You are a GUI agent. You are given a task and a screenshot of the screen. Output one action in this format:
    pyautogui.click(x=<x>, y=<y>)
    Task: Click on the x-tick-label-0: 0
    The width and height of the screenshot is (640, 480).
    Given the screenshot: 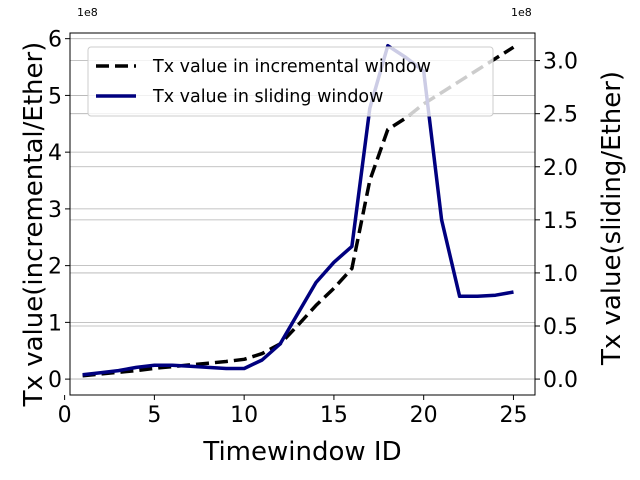 What is the action you would take?
    pyautogui.click(x=65, y=415)
    